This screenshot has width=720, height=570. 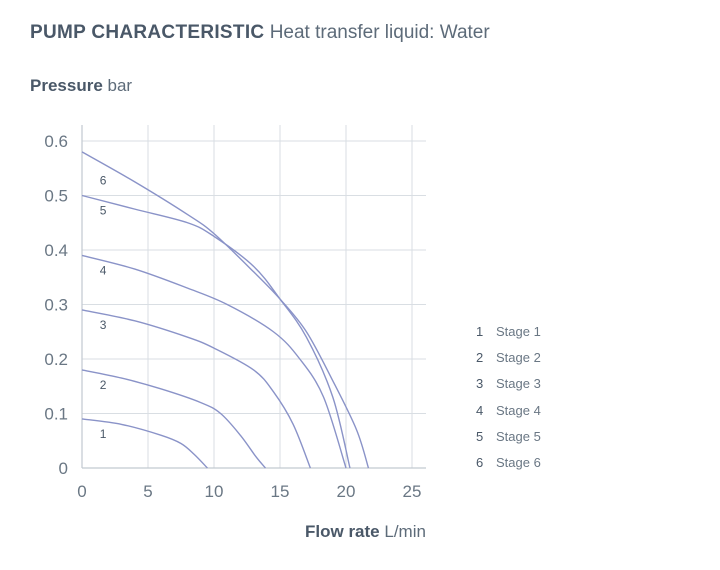 What do you see at coordinates (480, 384) in the screenshot?
I see `legend-number: 3` at bounding box center [480, 384].